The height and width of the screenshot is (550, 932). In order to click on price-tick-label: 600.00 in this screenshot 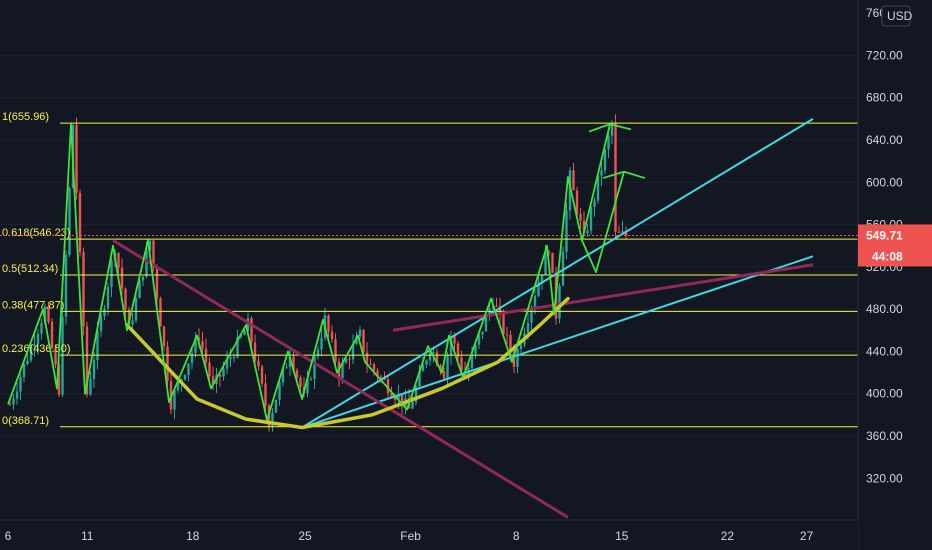, I will do `click(884, 182)`.